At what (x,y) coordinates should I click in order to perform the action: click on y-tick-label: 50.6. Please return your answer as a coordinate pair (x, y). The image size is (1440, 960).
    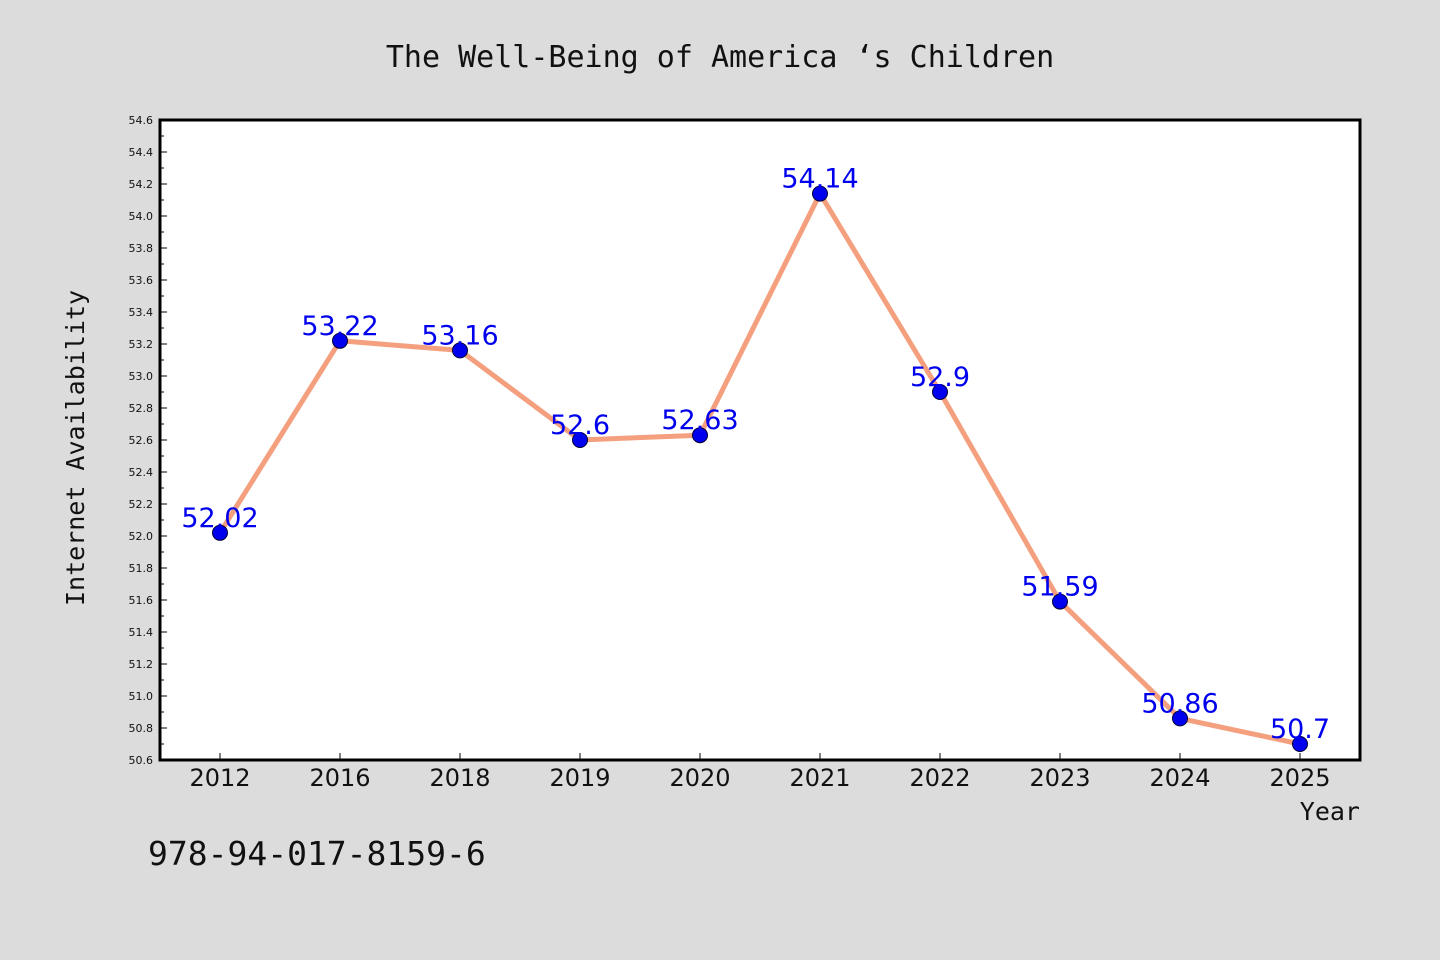
    Looking at the image, I should click on (141, 760).